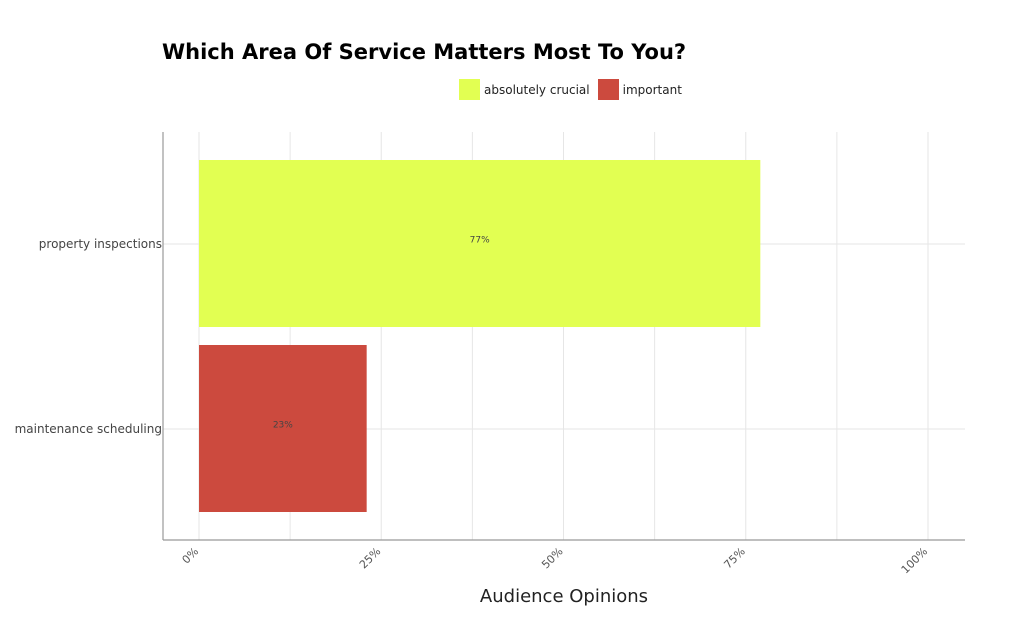 The height and width of the screenshot is (627, 1024). Describe the element at coordinates (564, 596) in the screenshot. I see `x-axis-title: Audience Opinions` at that location.